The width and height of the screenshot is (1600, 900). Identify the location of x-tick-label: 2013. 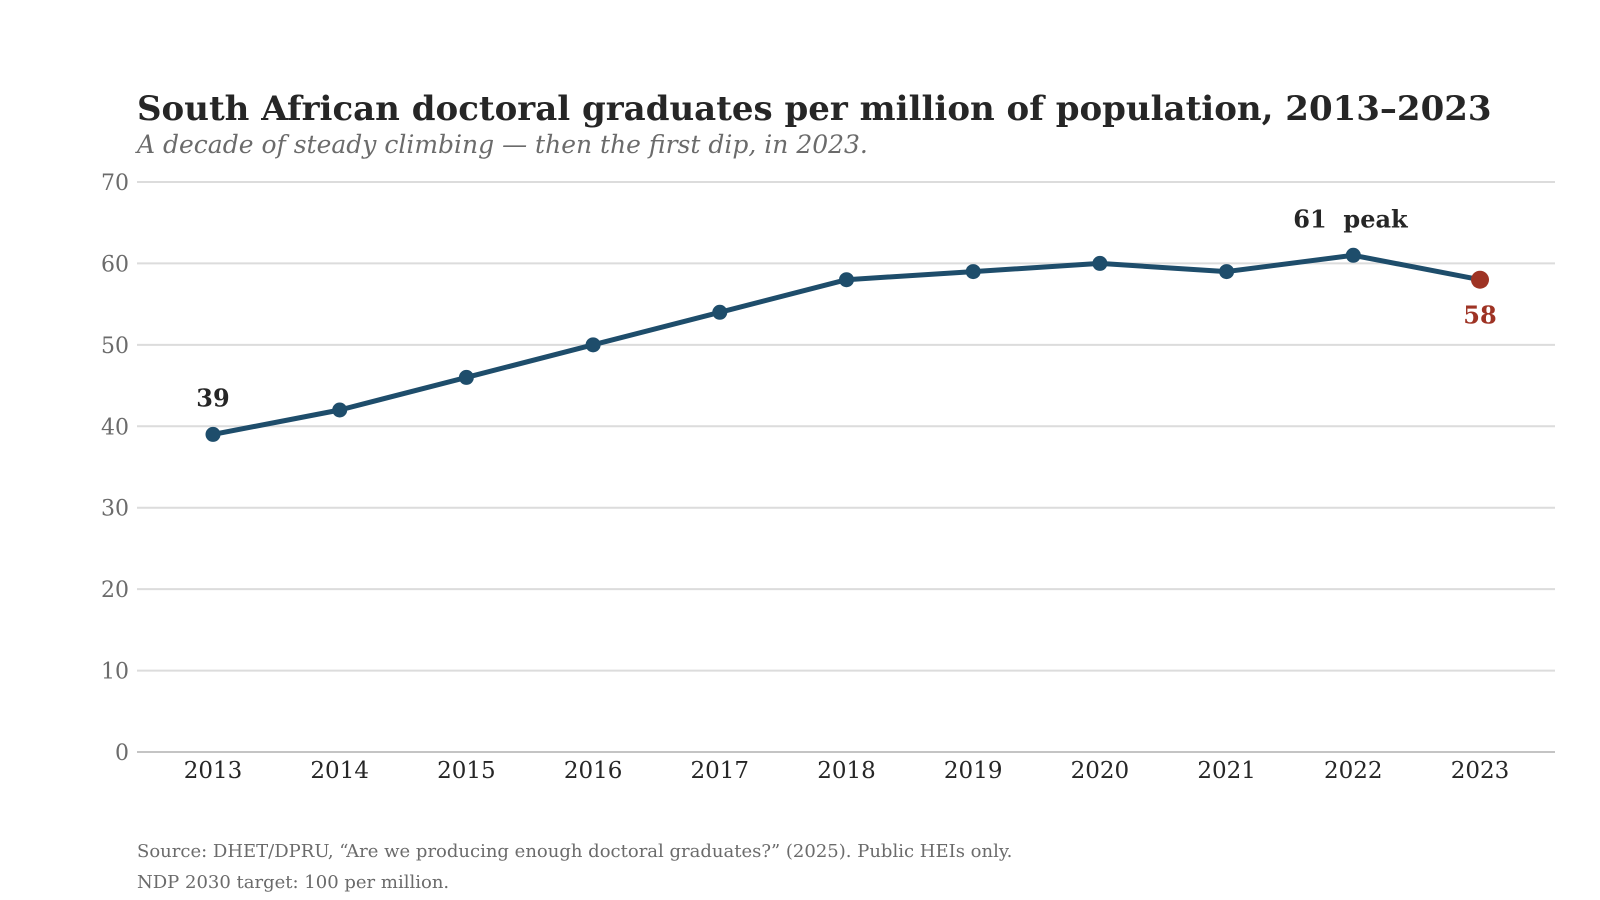
(213, 771).